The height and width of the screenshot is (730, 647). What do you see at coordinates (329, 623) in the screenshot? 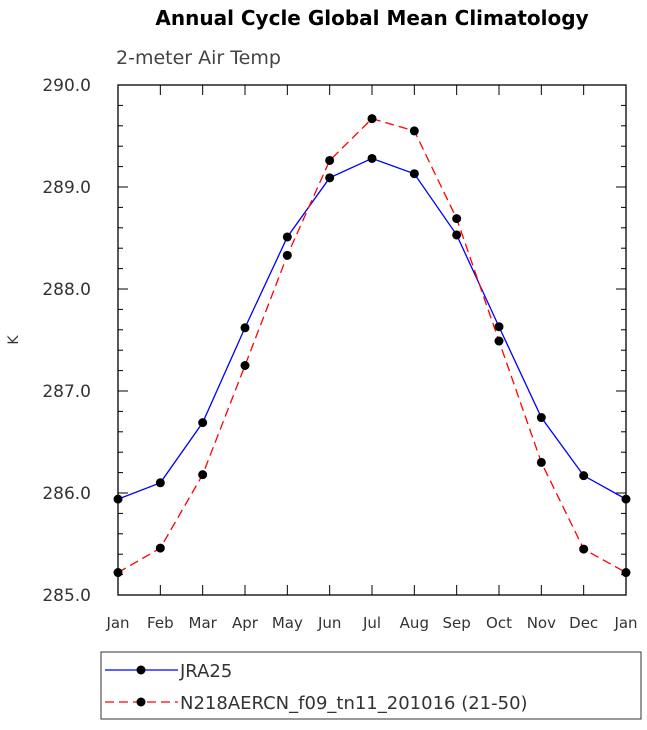
I see `x-tick-label: Jun` at bounding box center [329, 623].